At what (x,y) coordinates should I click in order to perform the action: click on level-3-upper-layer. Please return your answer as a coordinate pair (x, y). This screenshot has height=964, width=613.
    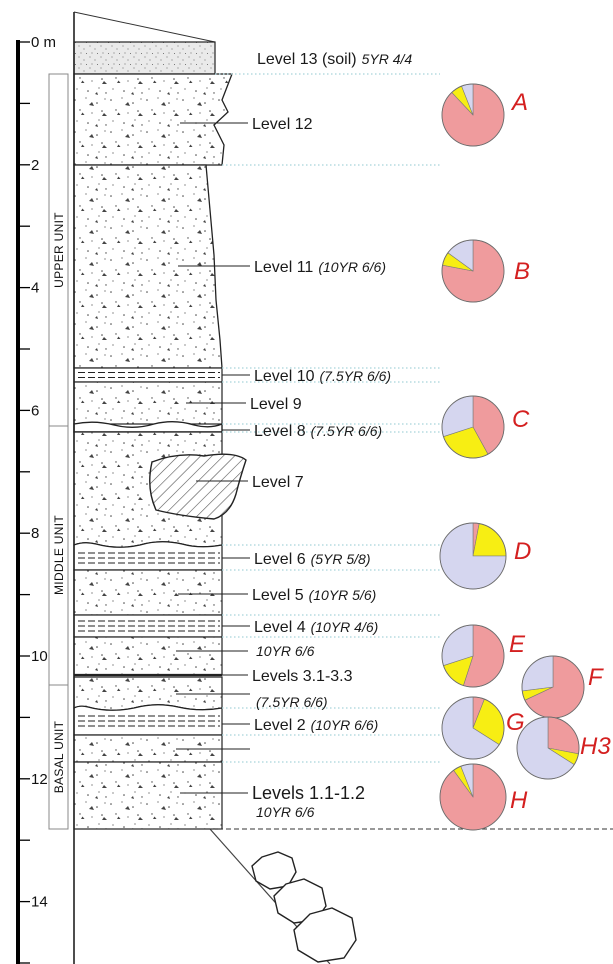
    Looking at the image, I should click on (148, 656).